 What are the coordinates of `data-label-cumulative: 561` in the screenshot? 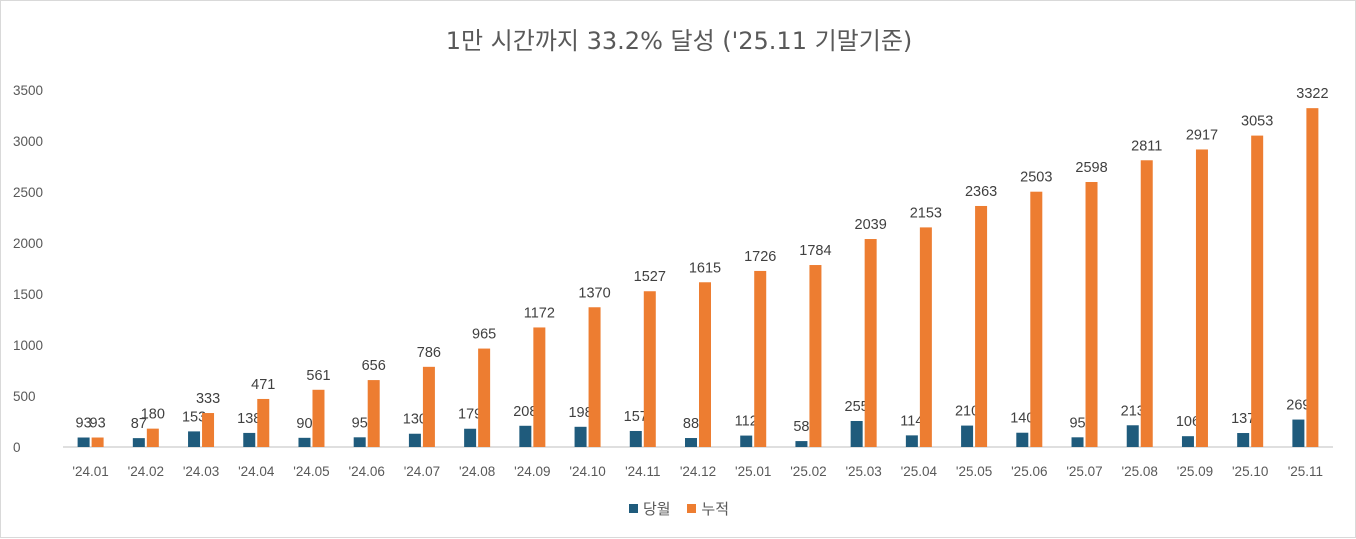 It's located at (318, 376).